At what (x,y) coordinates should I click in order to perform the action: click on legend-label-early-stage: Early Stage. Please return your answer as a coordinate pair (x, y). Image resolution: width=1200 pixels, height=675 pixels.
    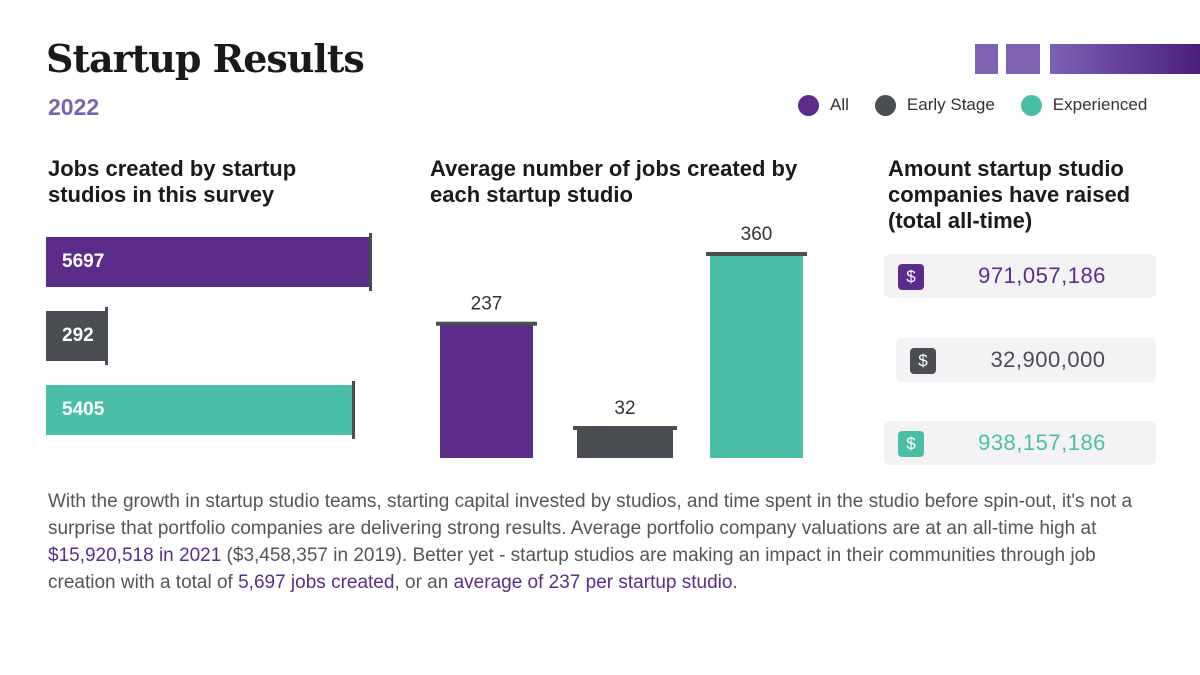
    Looking at the image, I should click on (950, 104).